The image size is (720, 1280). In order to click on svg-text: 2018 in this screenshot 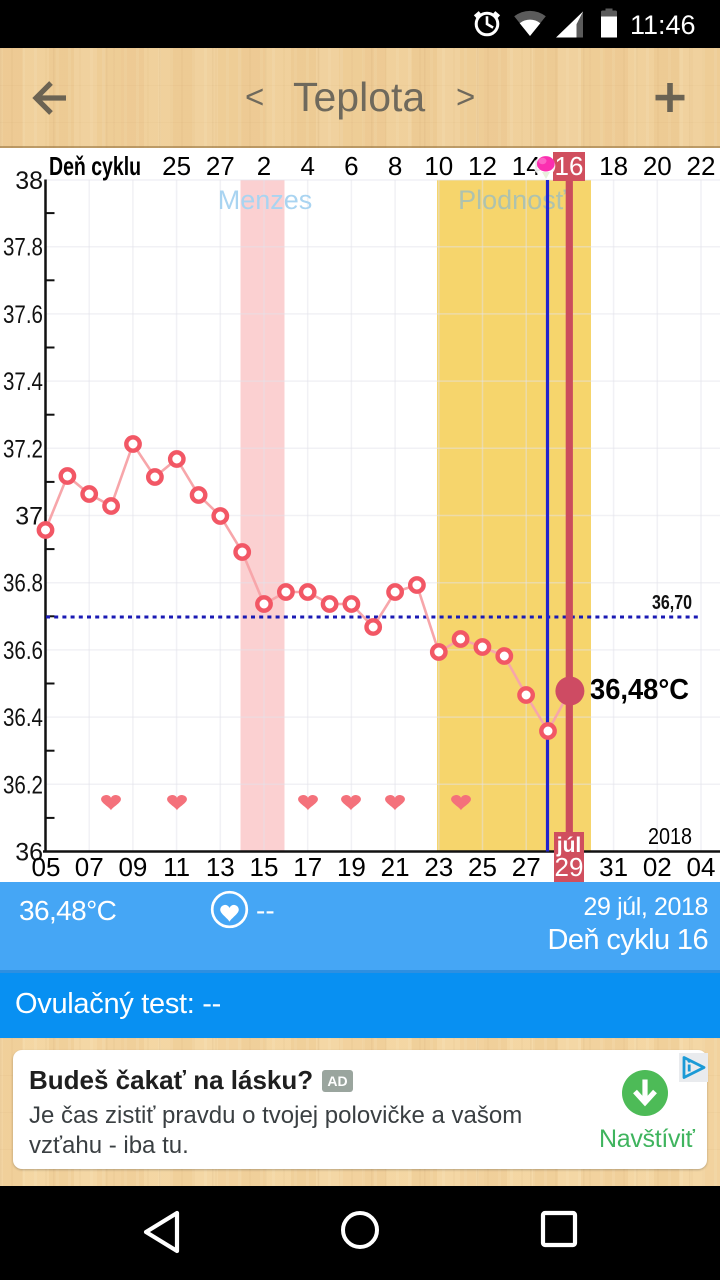, I will do `click(670, 836)`.